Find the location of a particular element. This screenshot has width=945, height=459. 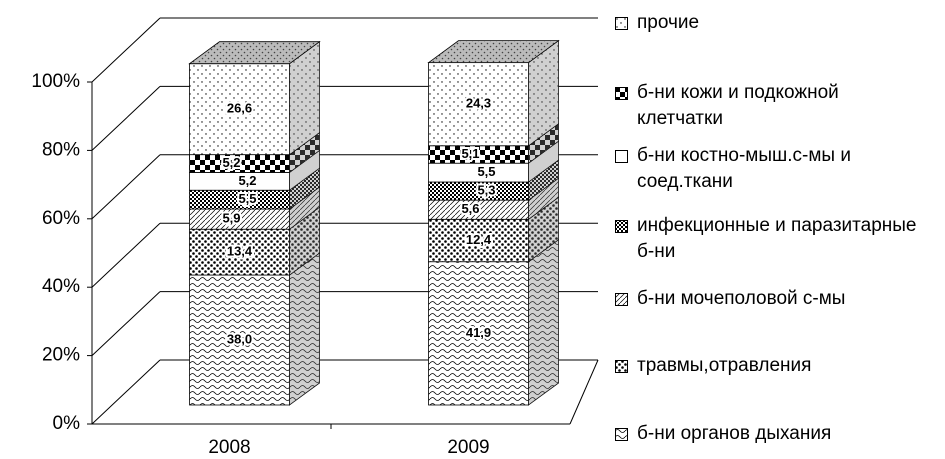

legend-item: инфекционные и паразитарные б-ни is located at coordinates (770, 239).